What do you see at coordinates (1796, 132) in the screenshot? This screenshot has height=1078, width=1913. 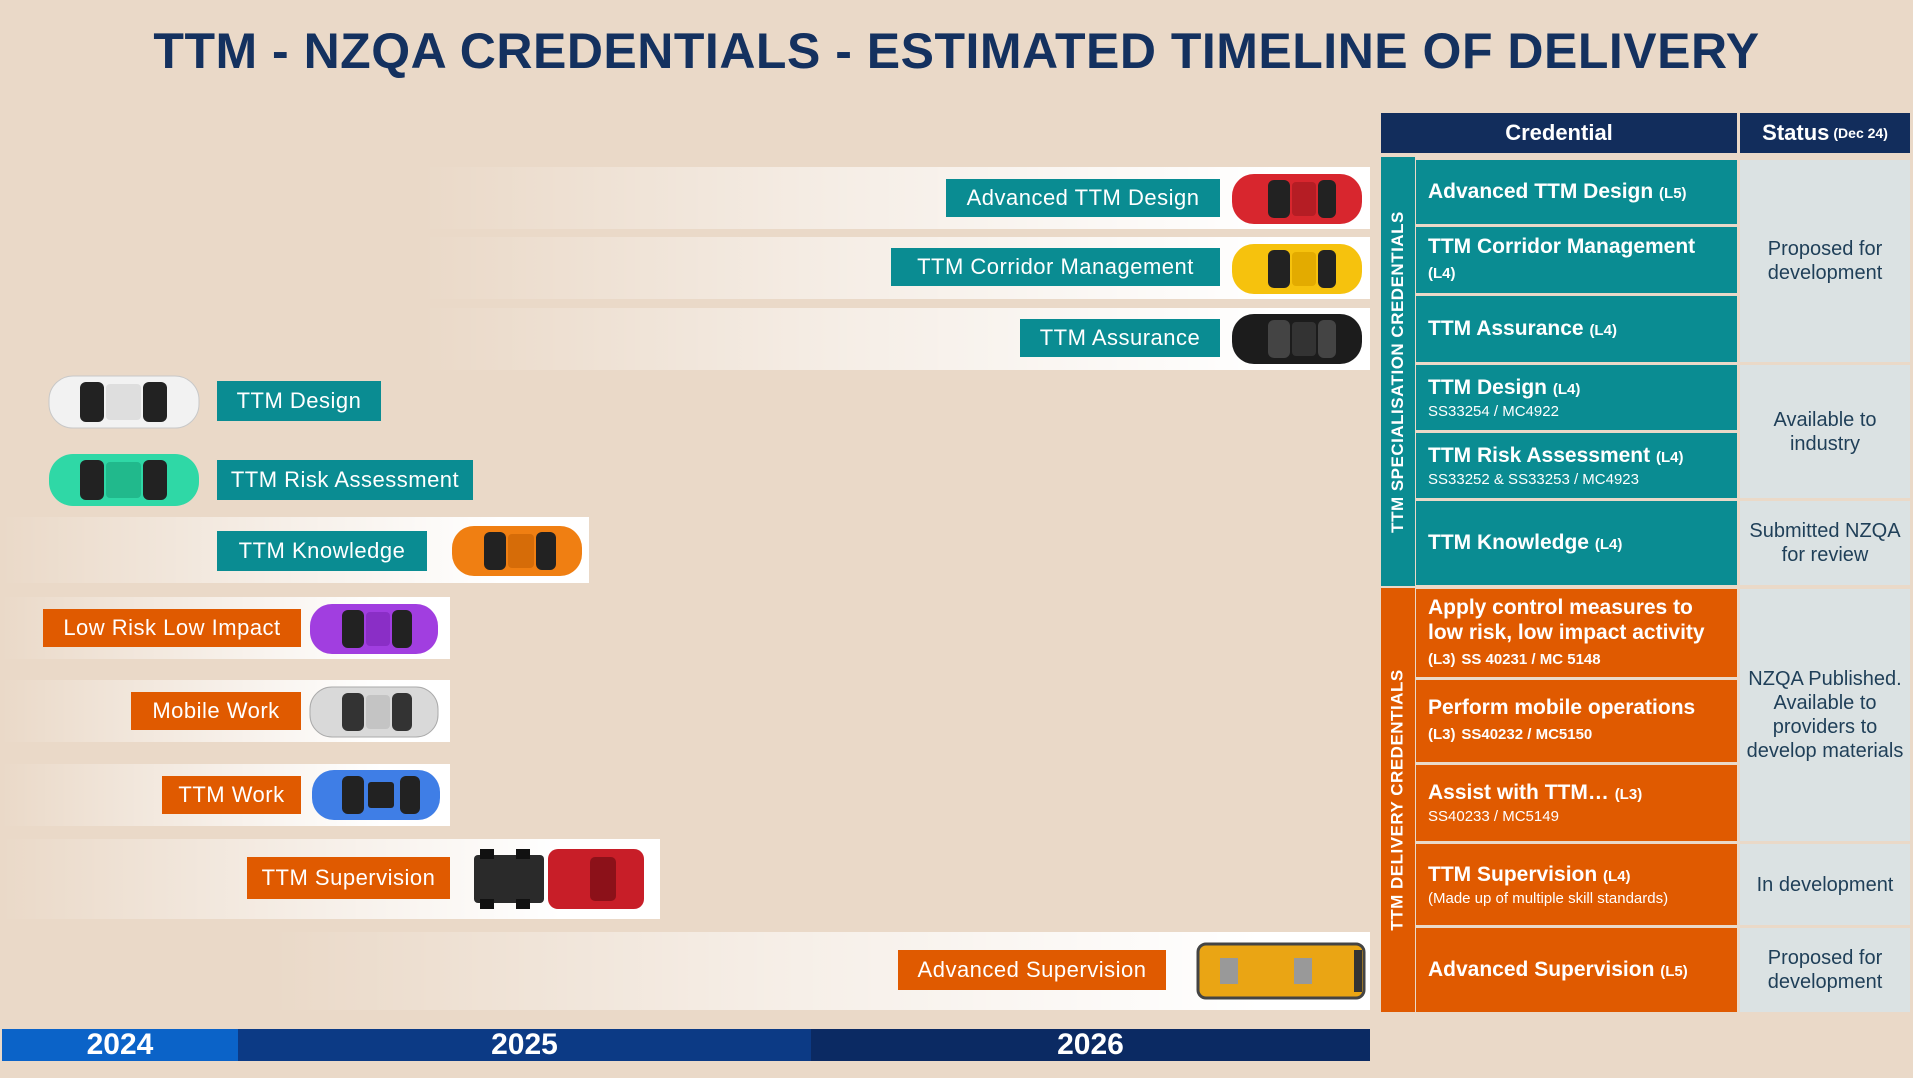 I see `status-header-label: Status` at bounding box center [1796, 132].